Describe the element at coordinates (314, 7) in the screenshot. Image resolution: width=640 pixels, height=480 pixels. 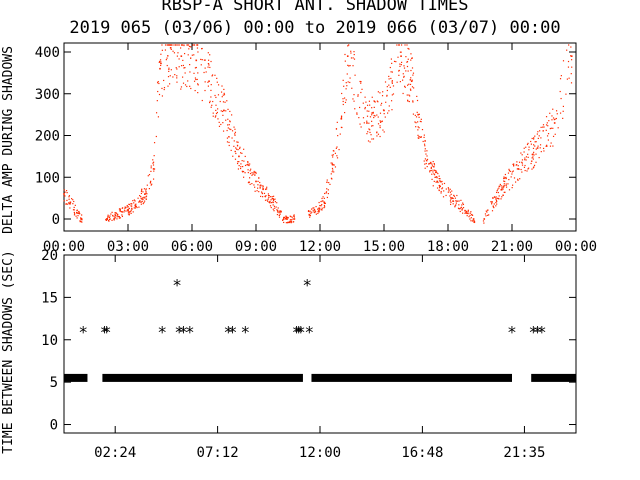
I see `chart-title: RBSP-A SHORT ANT. SHADOW TIMES` at that location.